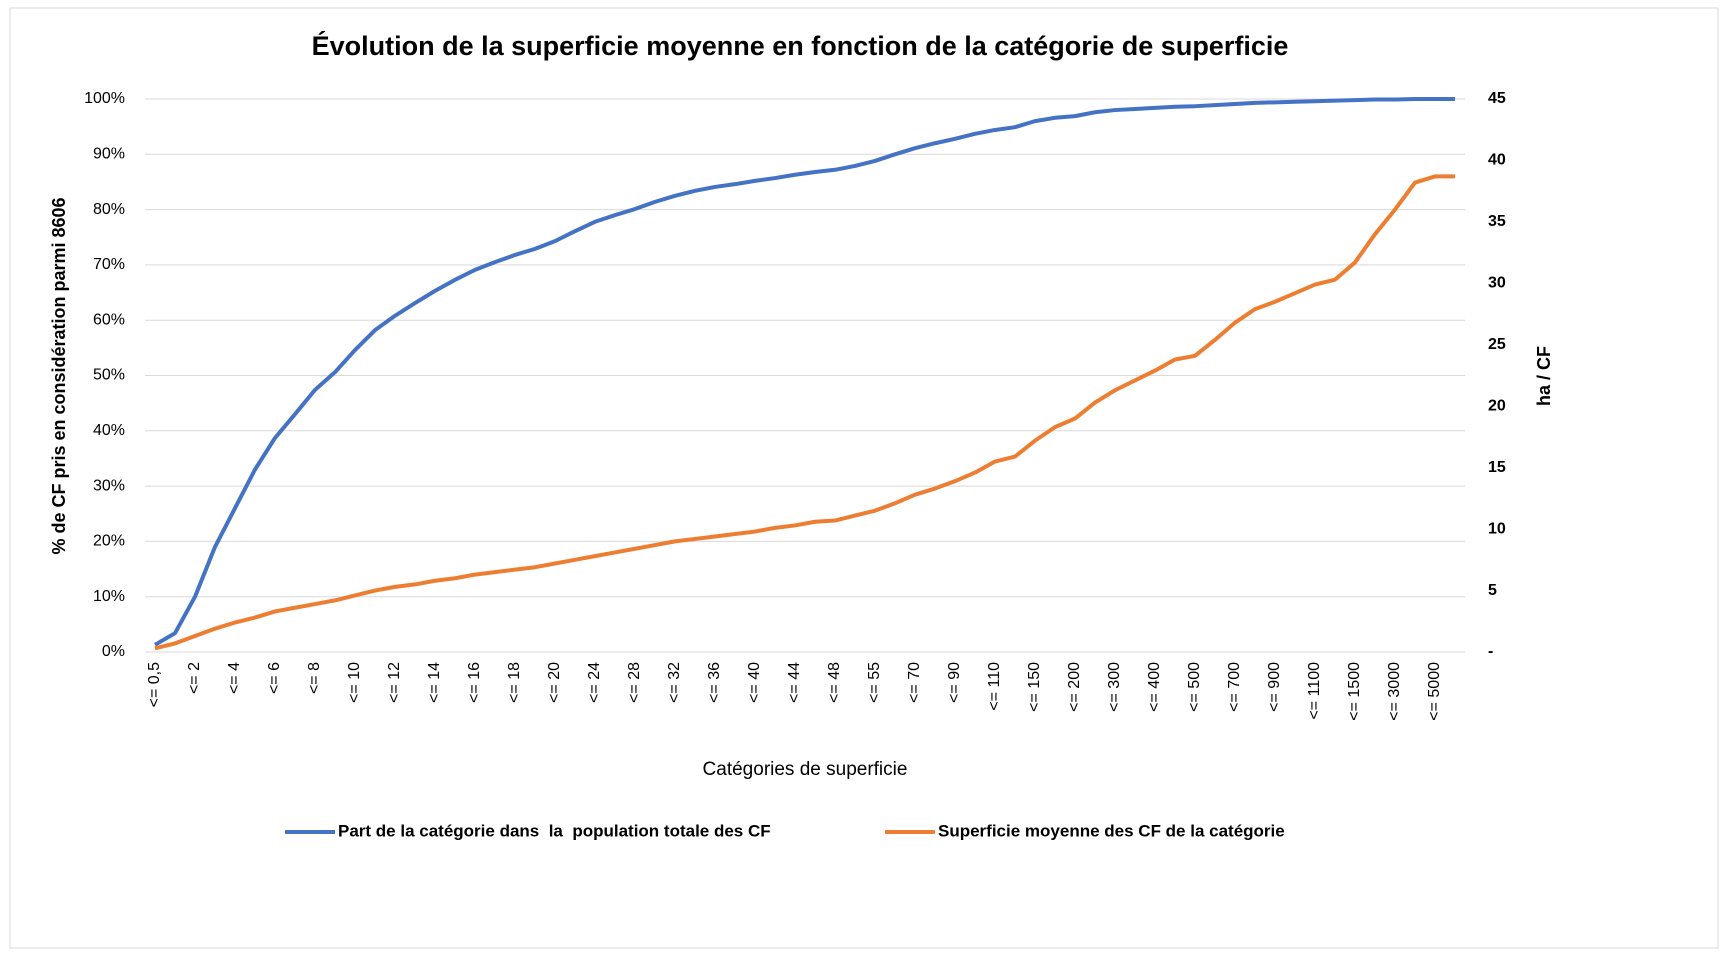 The image size is (1729, 953). What do you see at coordinates (1497, 528) in the screenshot?
I see `y2-tick-label: 10` at bounding box center [1497, 528].